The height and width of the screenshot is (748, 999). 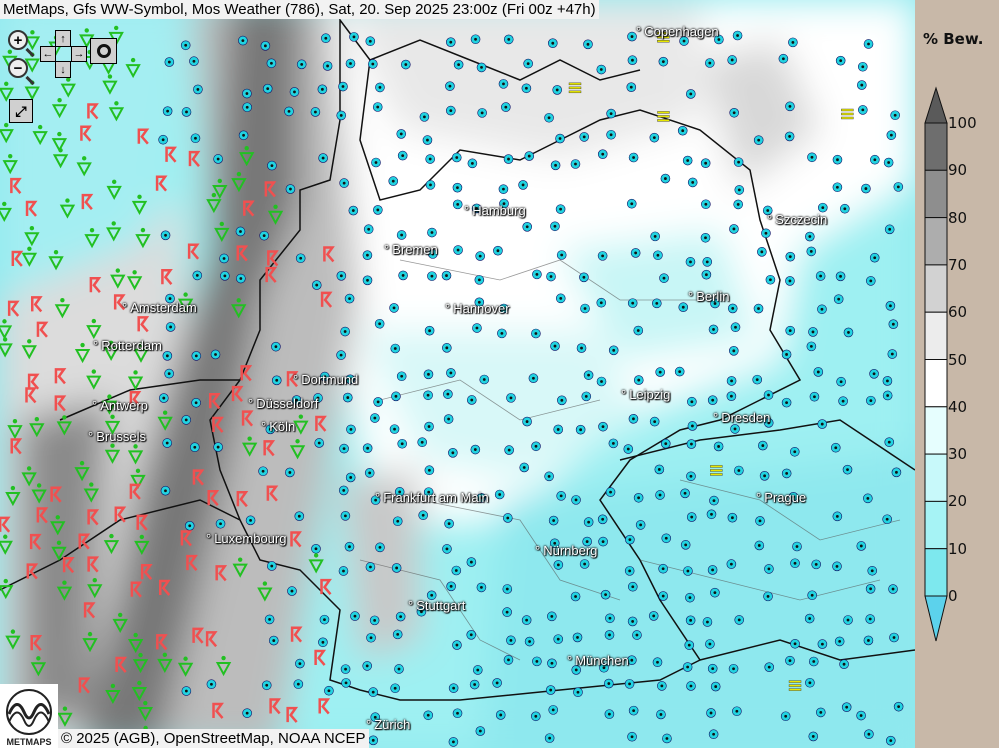 I want to click on city-label: Frankfurt am Main, so click(x=431, y=497).